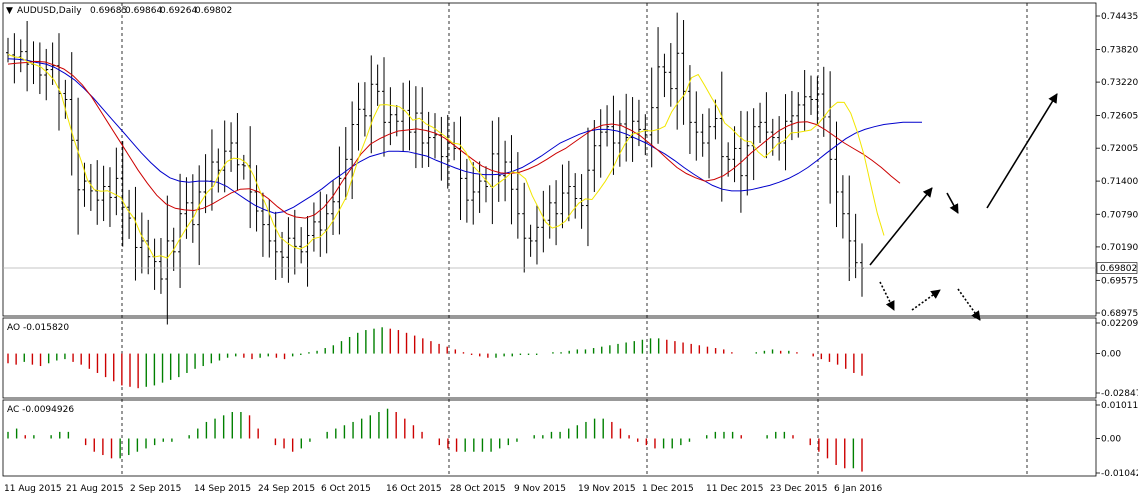  Describe the element at coordinates (1119, 474) in the screenshot. I see `y-tick-label: -0.010426` at that location.